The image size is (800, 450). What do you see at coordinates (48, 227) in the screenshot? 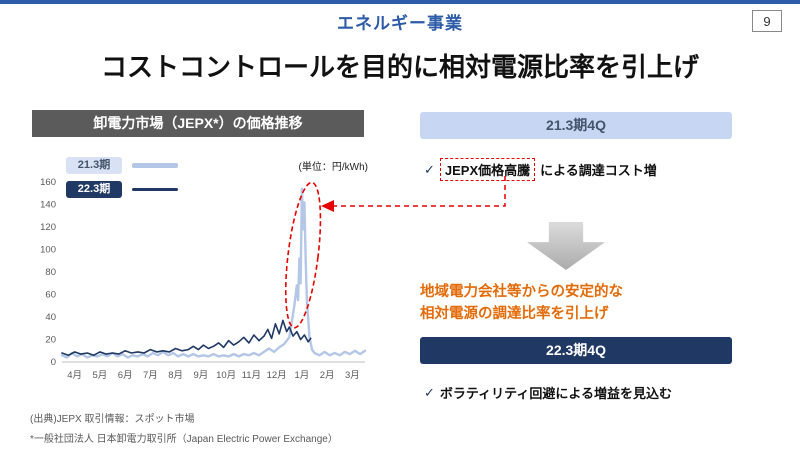
I see `svg-text: 120` at bounding box center [48, 227].